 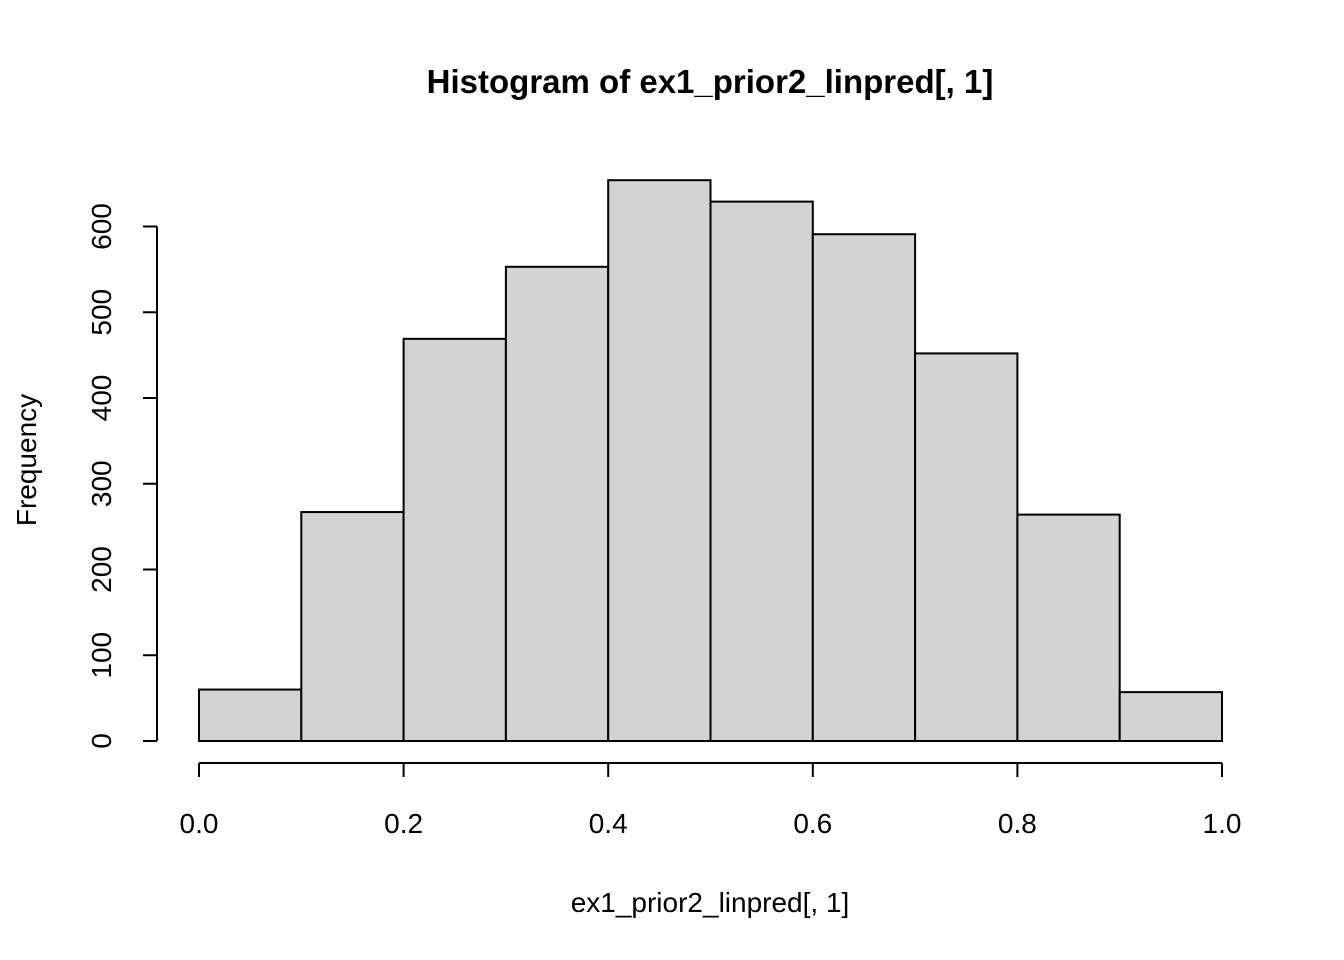 What do you see at coordinates (710, 81) in the screenshot?
I see `chart-title: Histogram of ex1_prior2_linpred[, 1]` at bounding box center [710, 81].